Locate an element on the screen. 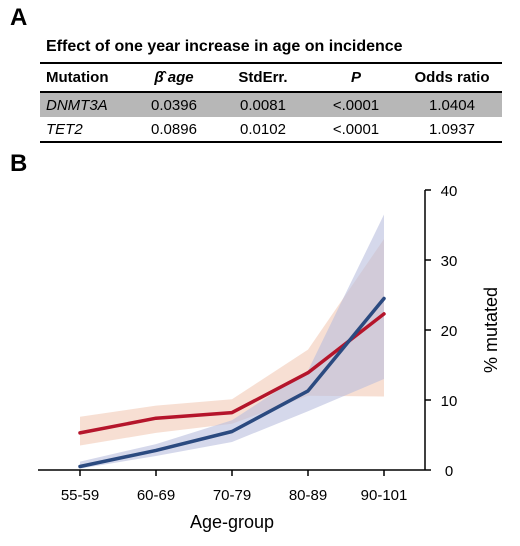 This screenshot has width=520, height=546. header-mutation: Mutation is located at coordinates (77, 77).